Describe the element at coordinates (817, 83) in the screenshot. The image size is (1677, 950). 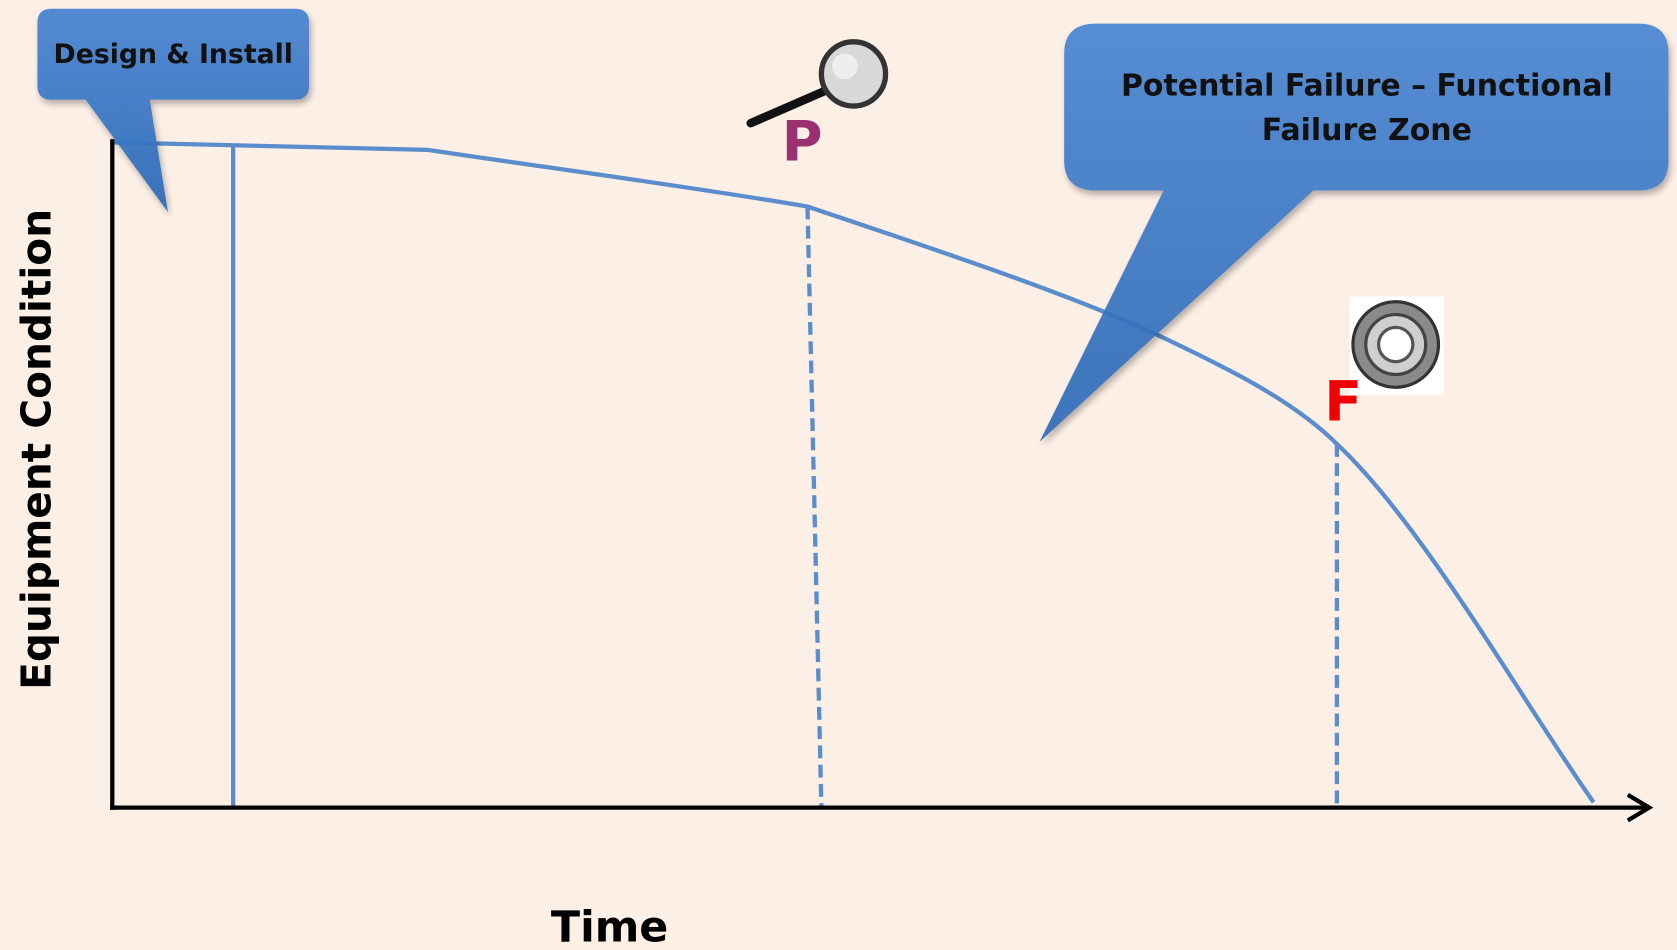
I see `magnifier-icon` at that location.